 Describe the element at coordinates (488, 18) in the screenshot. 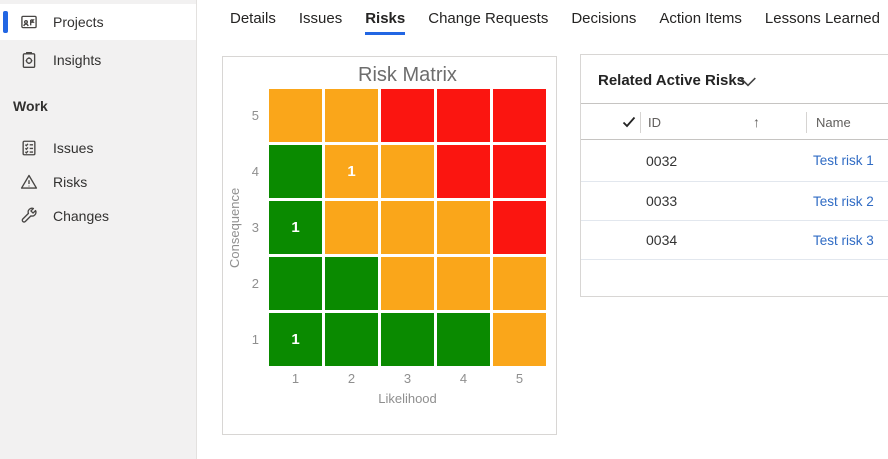

I see `tab-change-requests: Change Requests` at that location.